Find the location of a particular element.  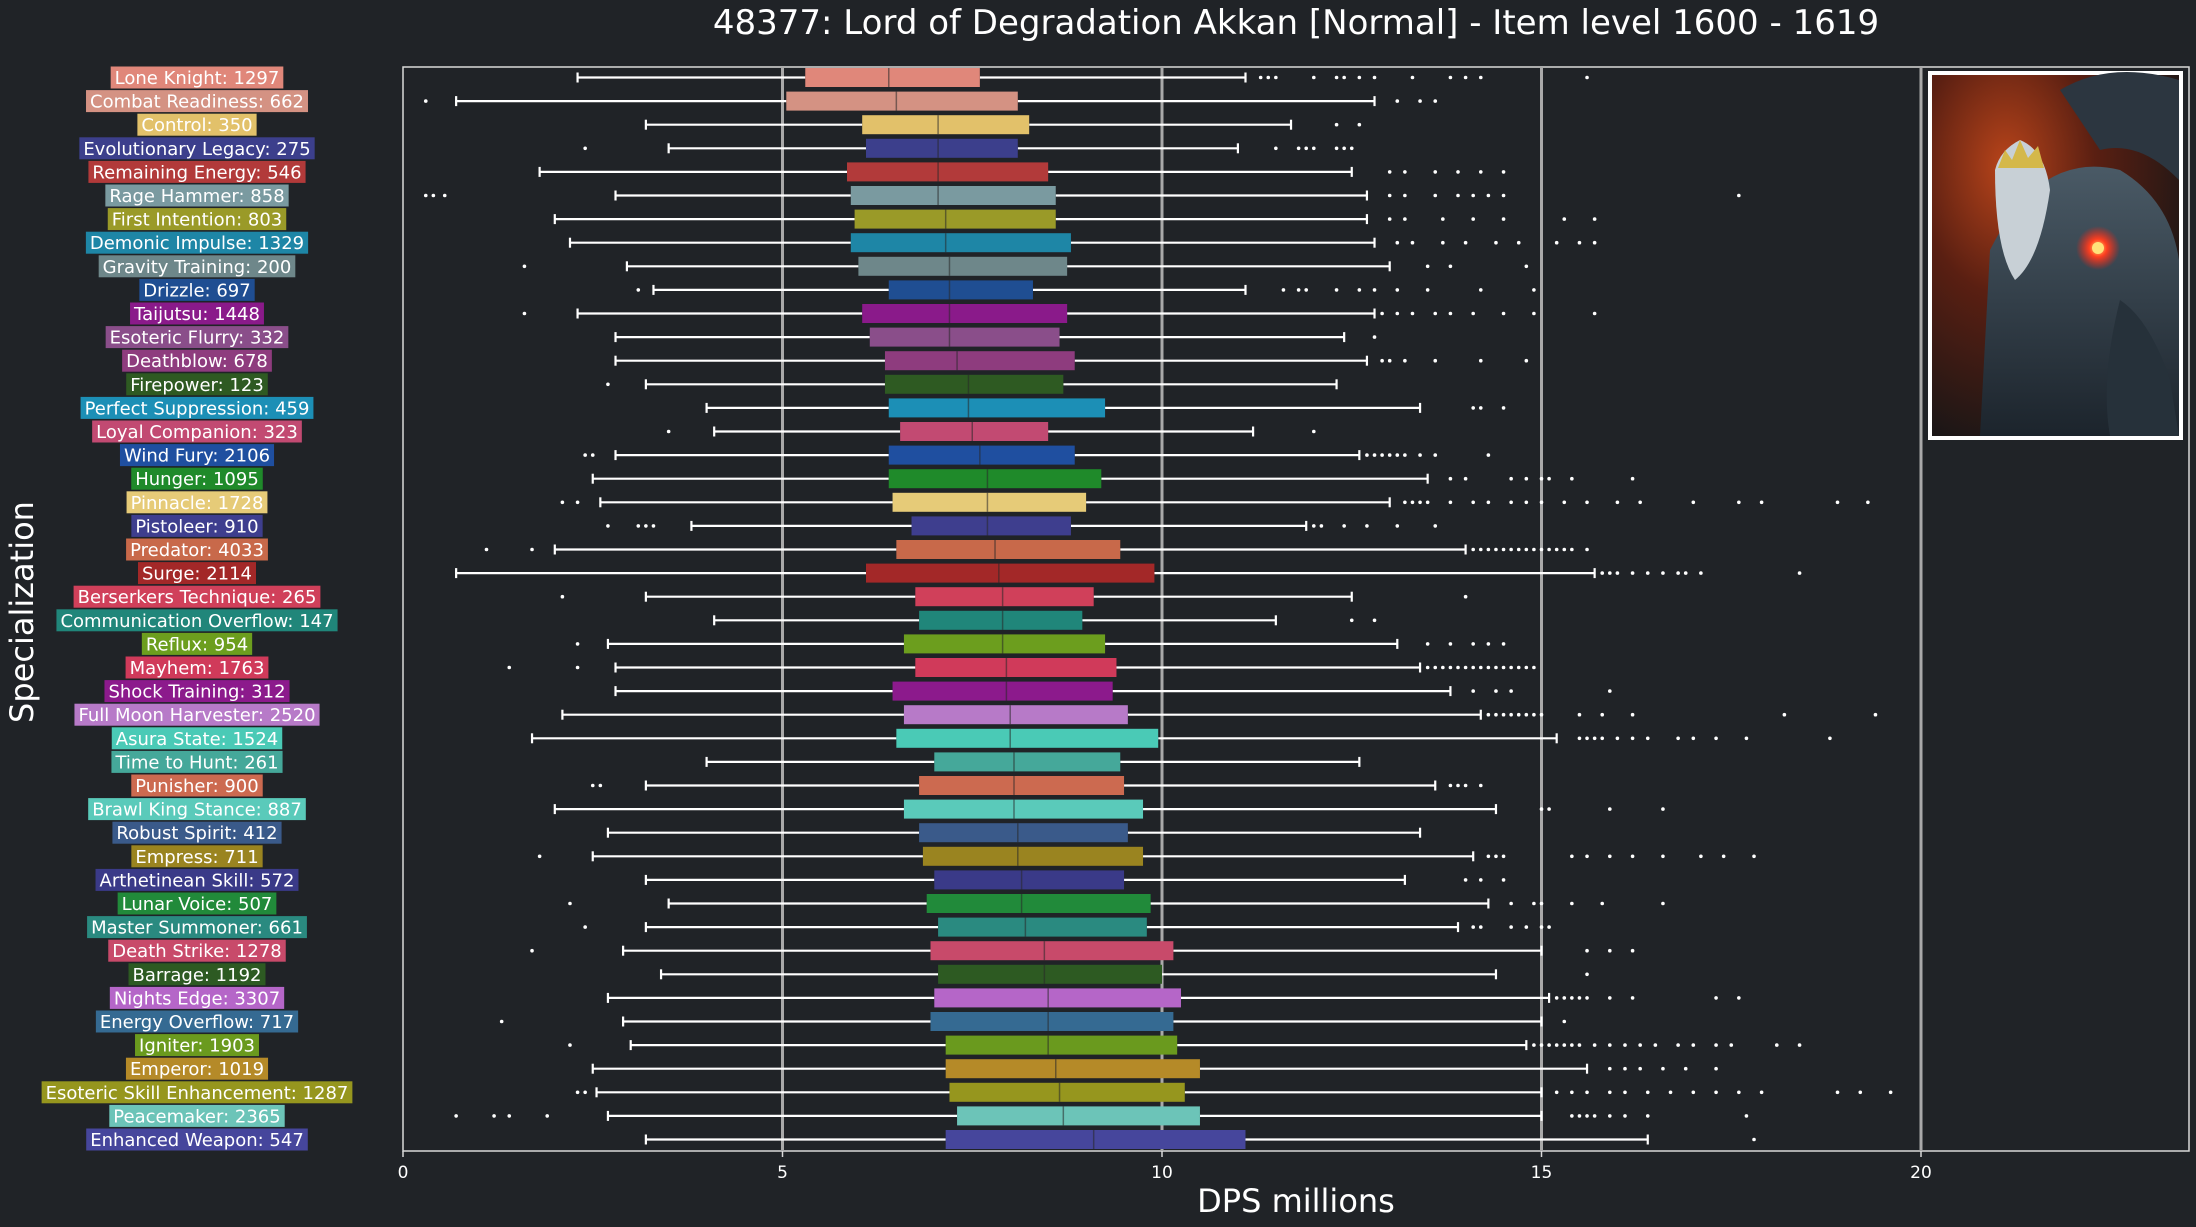

category-label-text: Gravity Training: 200 is located at coordinates (197, 267).